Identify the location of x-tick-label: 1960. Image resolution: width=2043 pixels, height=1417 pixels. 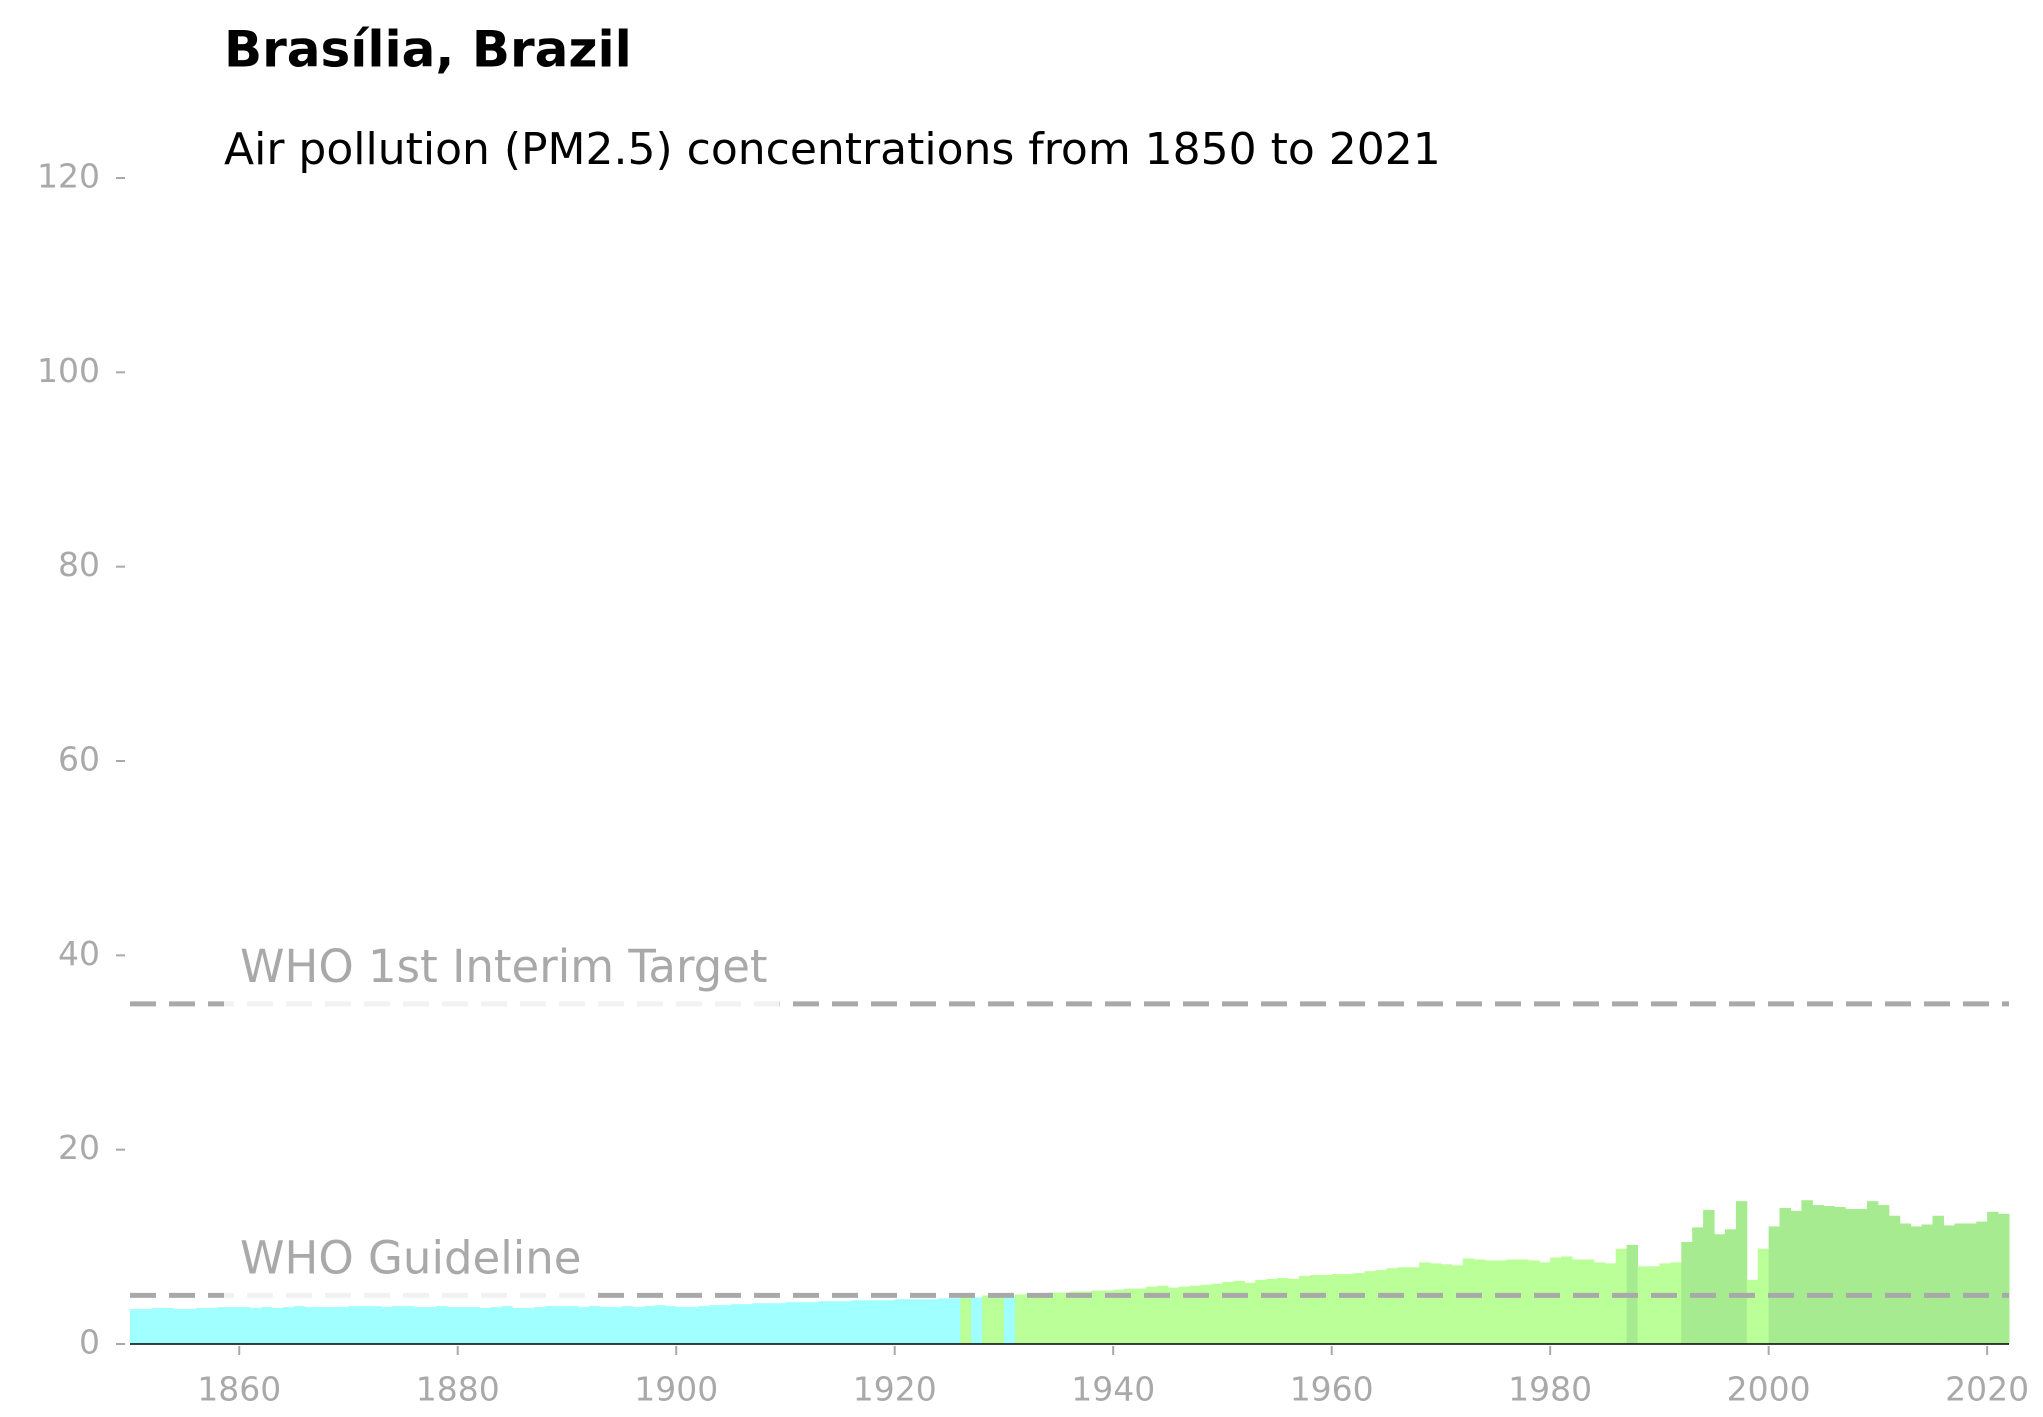
(1332, 1389).